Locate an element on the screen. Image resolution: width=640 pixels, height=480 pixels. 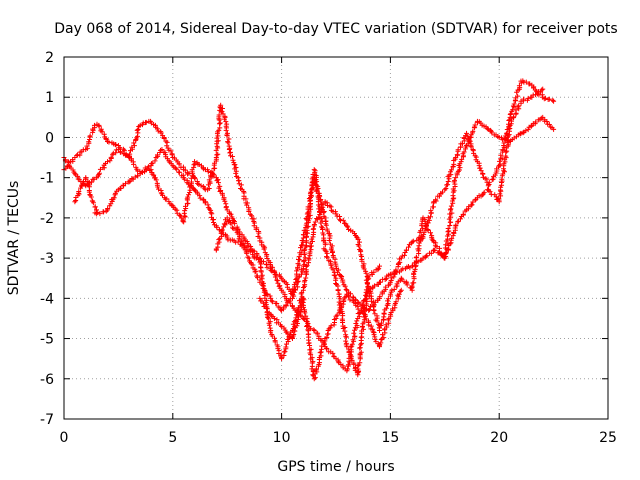
x-tick-label: 0 is located at coordinates (64, 438).